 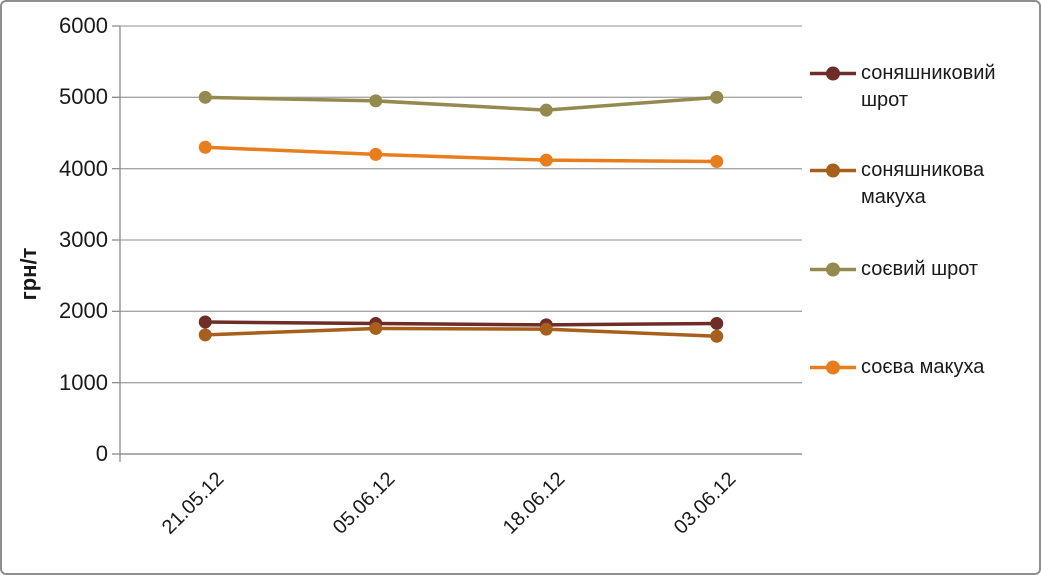 I want to click on y-axis-title: грн/т, so click(x=28, y=274).